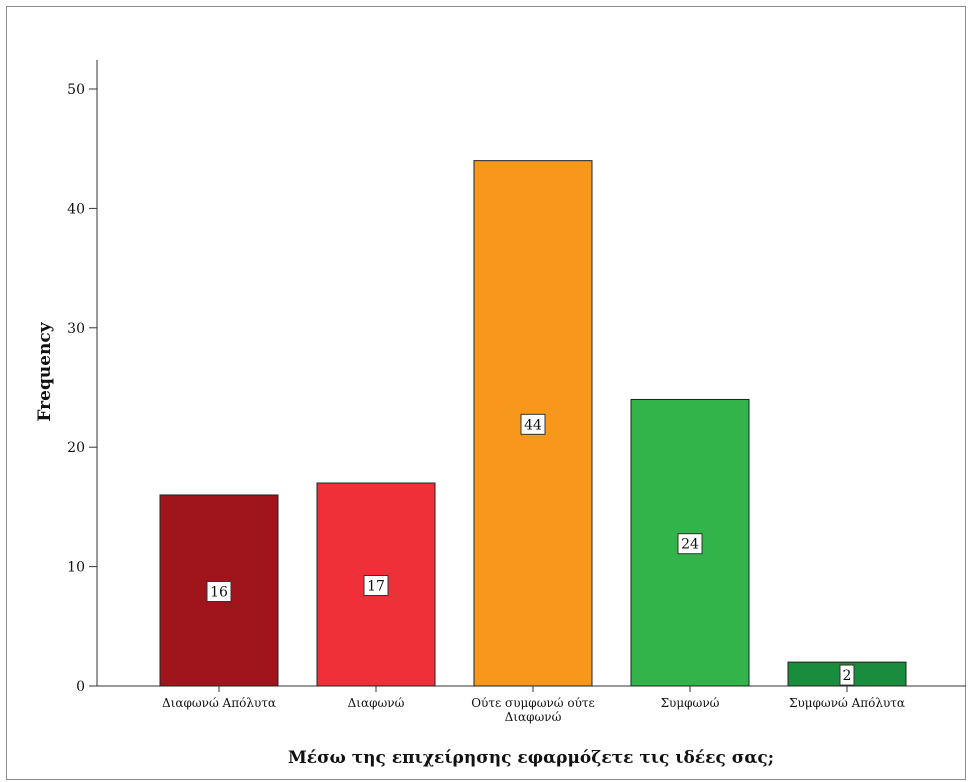  What do you see at coordinates (76, 209) in the screenshot?
I see `y-tick-label: 40` at bounding box center [76, 209].